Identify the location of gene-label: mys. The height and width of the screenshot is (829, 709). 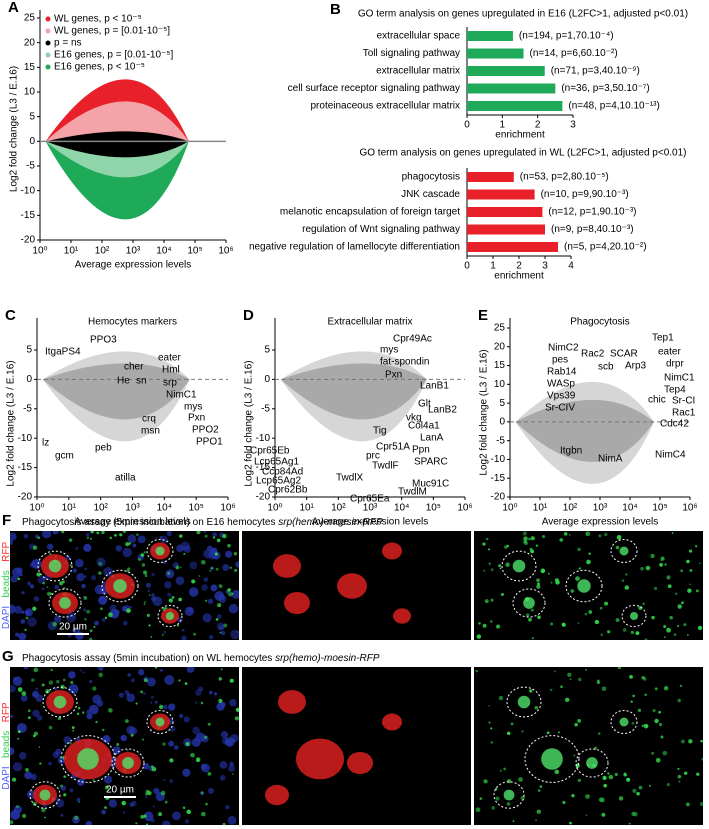
(193, 407).